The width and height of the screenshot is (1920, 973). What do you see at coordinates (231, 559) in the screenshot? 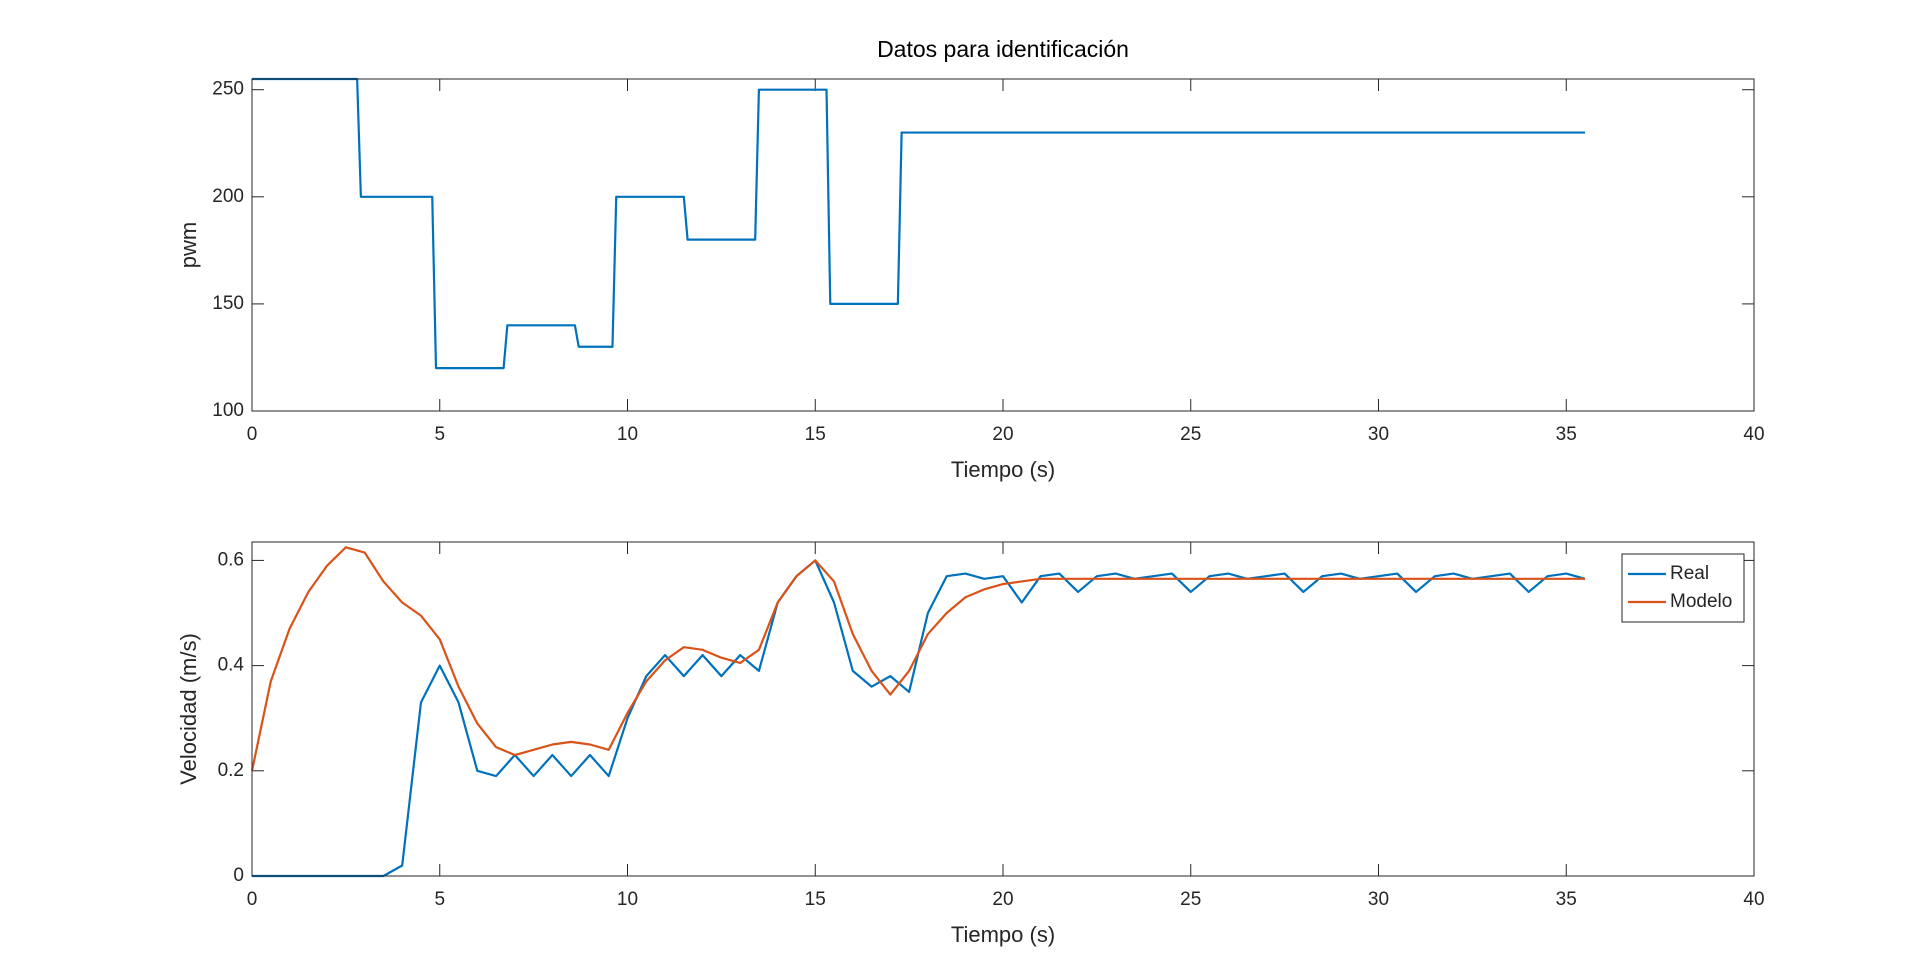
I see `y-tick-label: 0.6` at bounding box center [231, 559].